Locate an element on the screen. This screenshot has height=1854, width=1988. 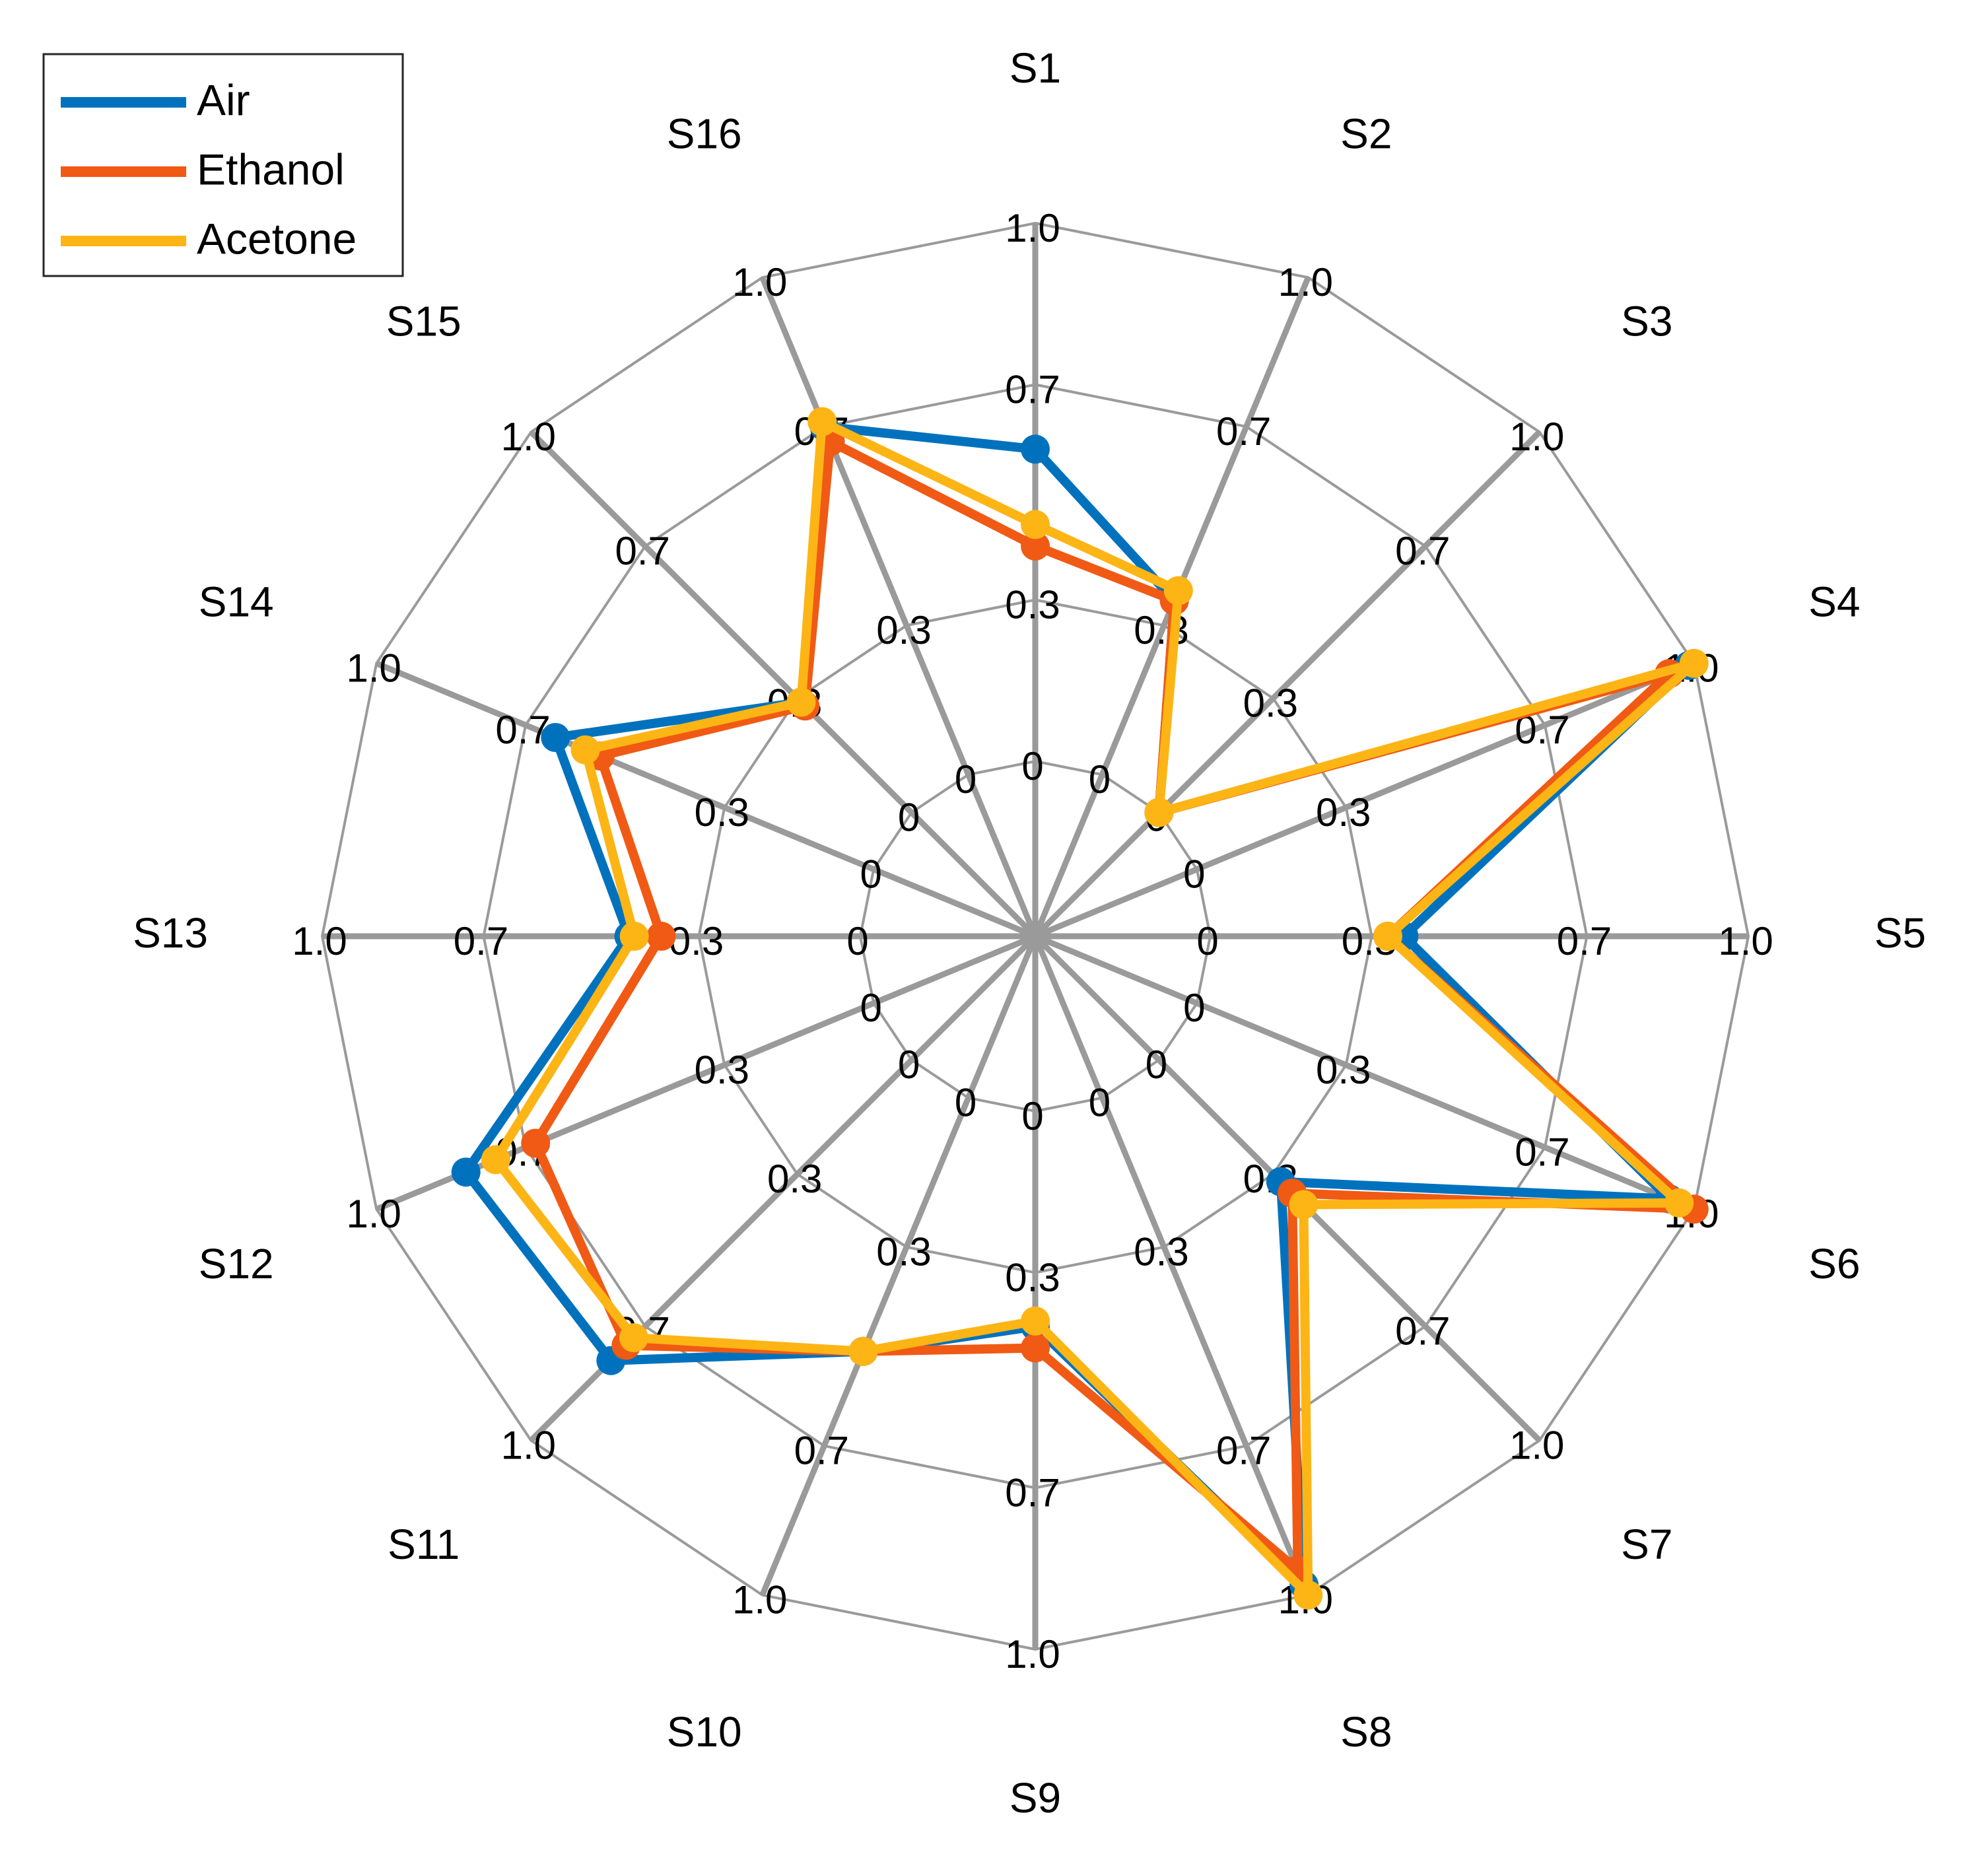
axis-label: S9 is located at coordinates (1035, 1798).